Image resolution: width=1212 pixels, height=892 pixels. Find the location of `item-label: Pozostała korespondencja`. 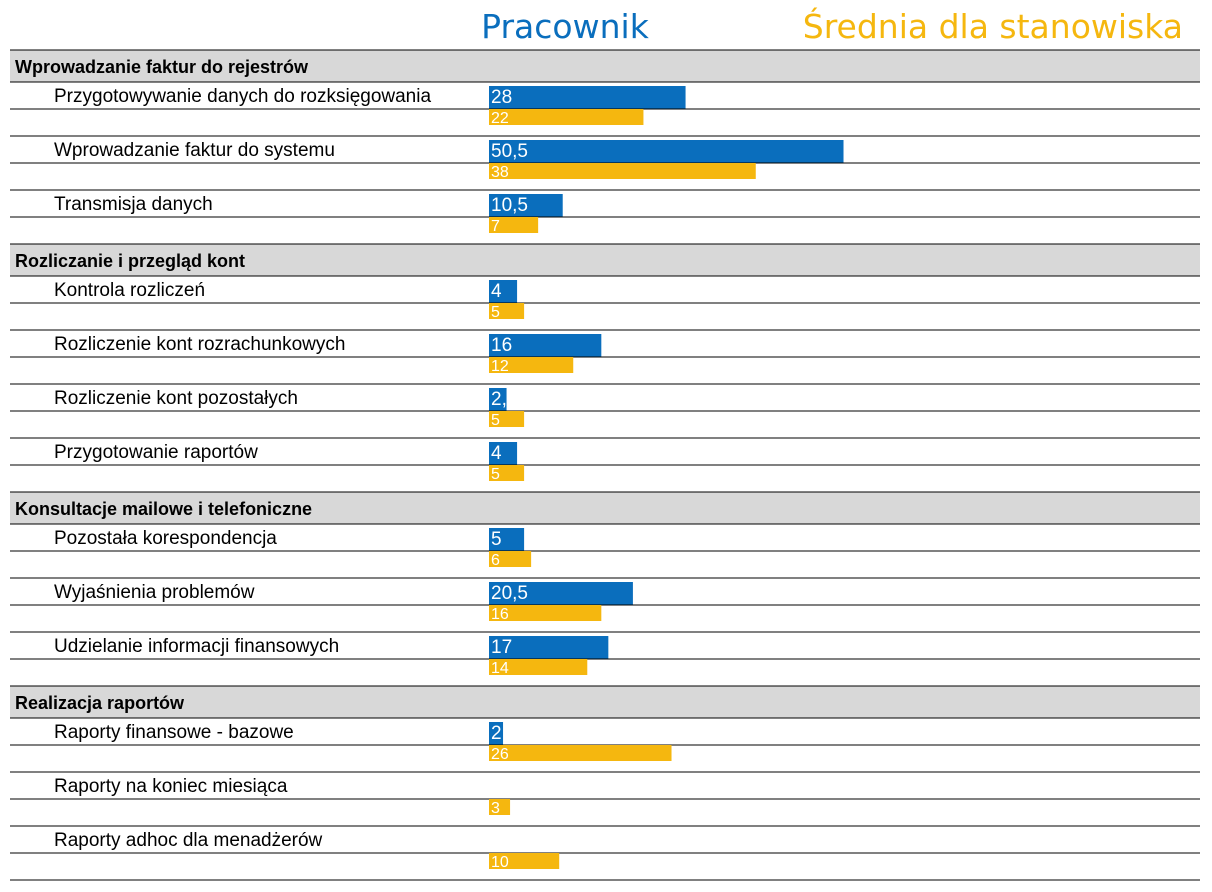

item-label: Pozostała korespondencja is located at coordinates (165, 538).